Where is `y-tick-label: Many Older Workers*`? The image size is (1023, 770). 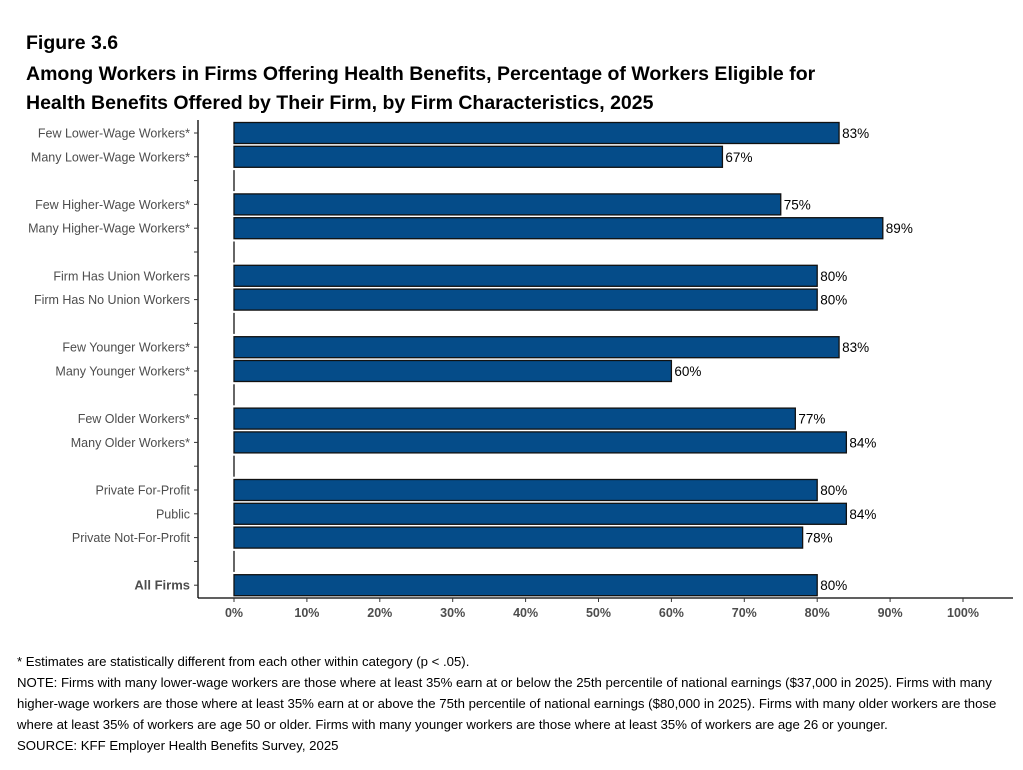
y-tick-label: Many Older Workers* is located at coordinates (130, 443).